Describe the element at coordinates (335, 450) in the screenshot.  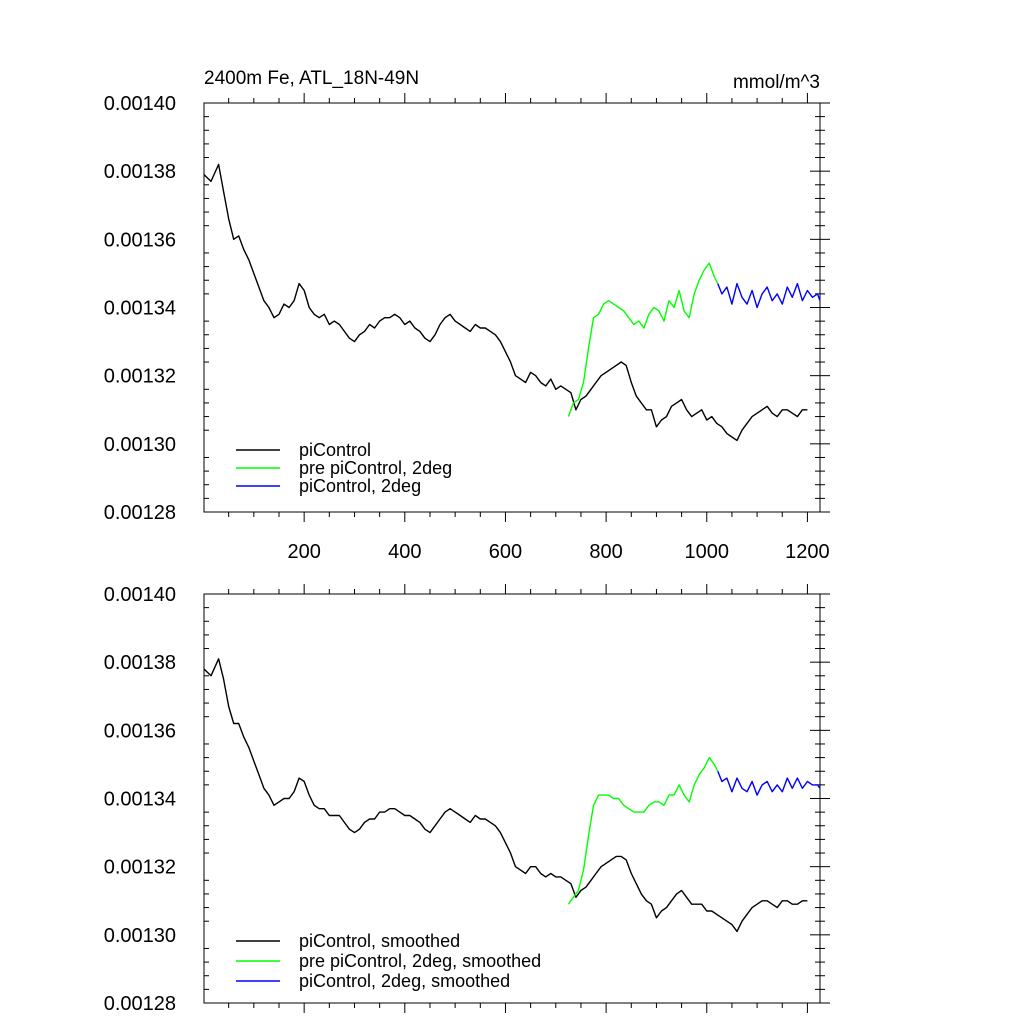
I see `legend-label: piControl` at that location.